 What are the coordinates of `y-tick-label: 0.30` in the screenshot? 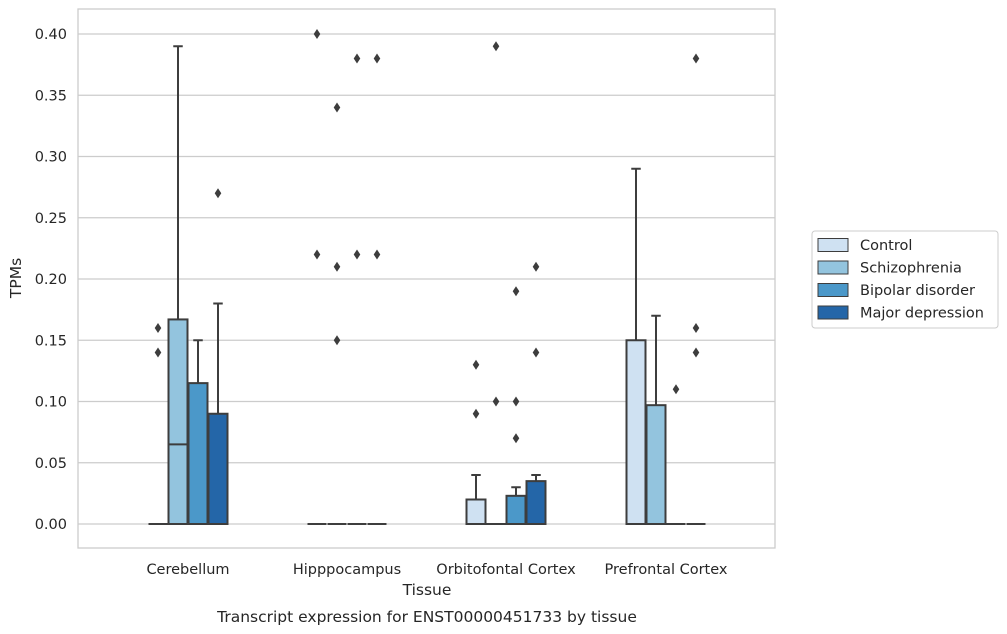 It's located at (51, 158).